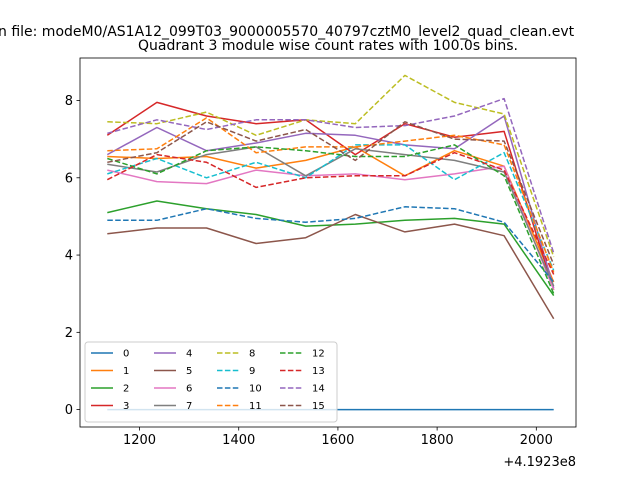 This screenshot has width=640, height=480. Describe the element at coordinates (252, 354) in the screenshot. I see `legend-label-8: 8` at that location.